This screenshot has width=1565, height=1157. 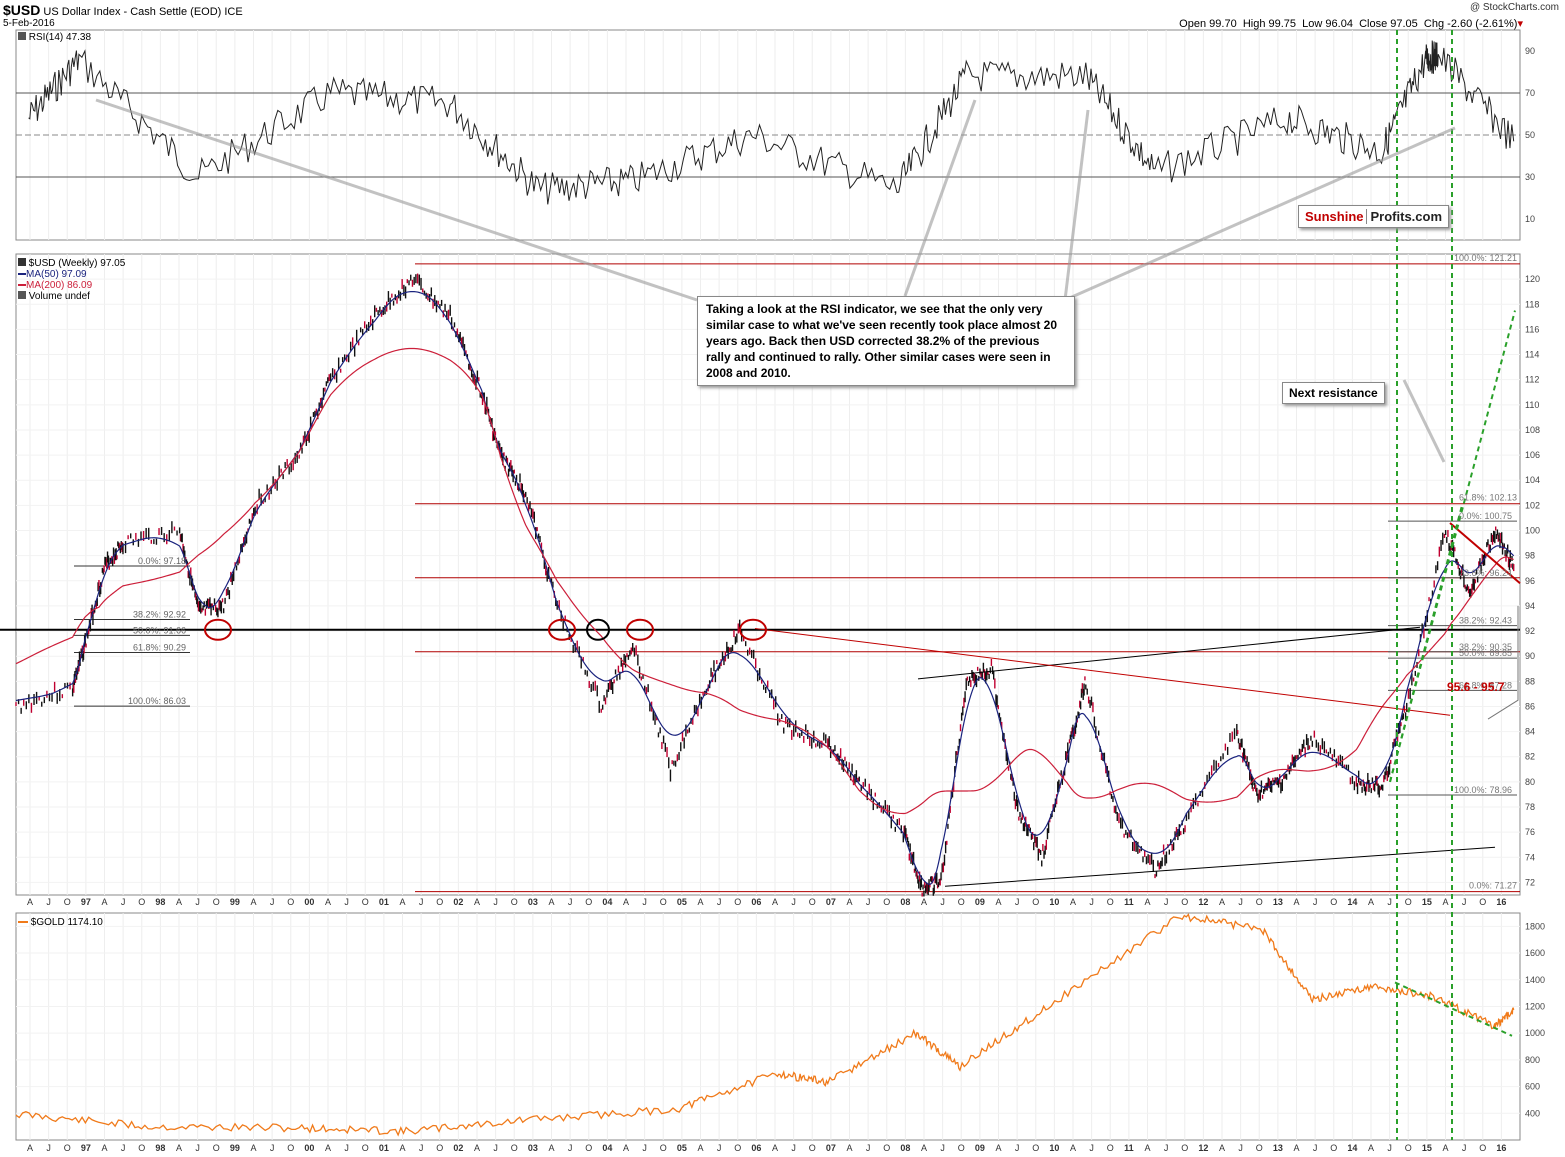 What do you see at coordinates (1535, 926) in the screenshot?
I see `gold-tick-label: 1800` at bounding box center [1535, 926].